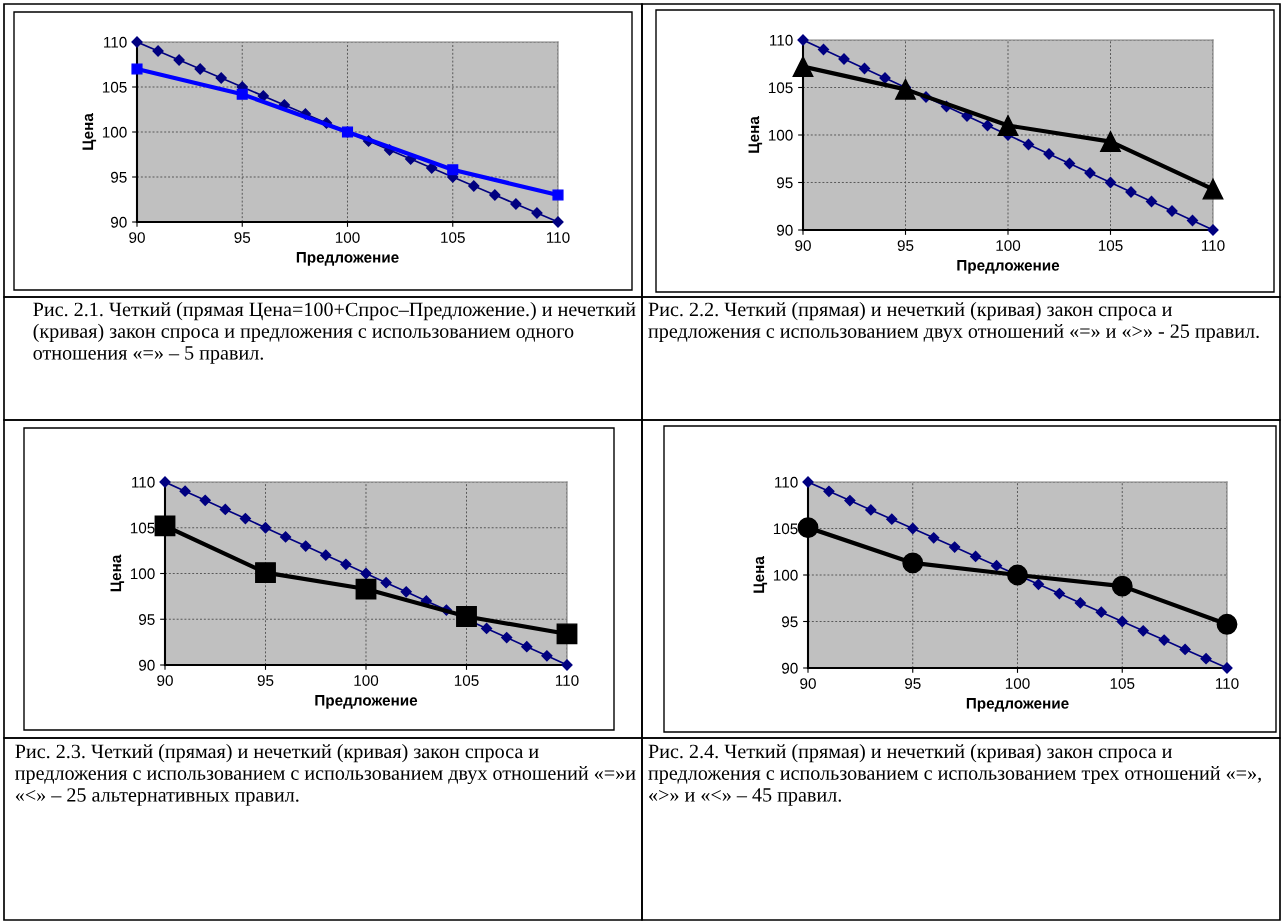  I want to click on text: Рис. 2.1. Четкий (прямая Цена=100+Спрос–Предложение.) и нечеткий (кривая) закон спроса и предложения с использованием одного отношения «=» – 5 правил., so click(334, 333).